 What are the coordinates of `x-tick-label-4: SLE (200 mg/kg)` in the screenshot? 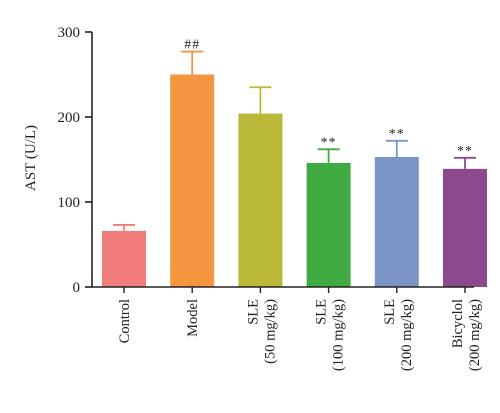 It's located at (398, 335).